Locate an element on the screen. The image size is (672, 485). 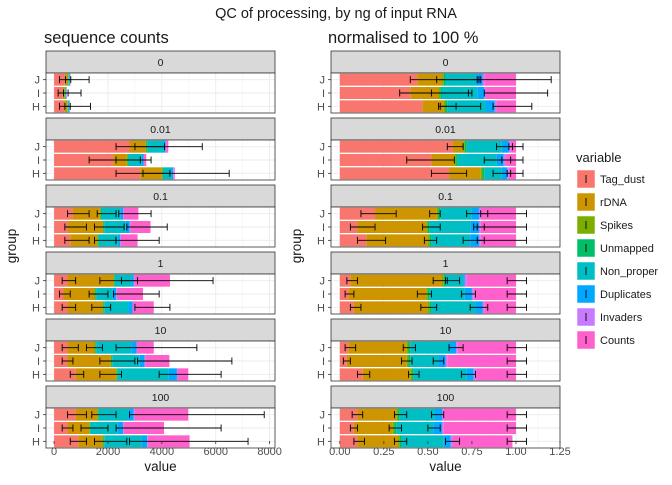
y-axis-label-norm: group is located at coordinates (296, 246).